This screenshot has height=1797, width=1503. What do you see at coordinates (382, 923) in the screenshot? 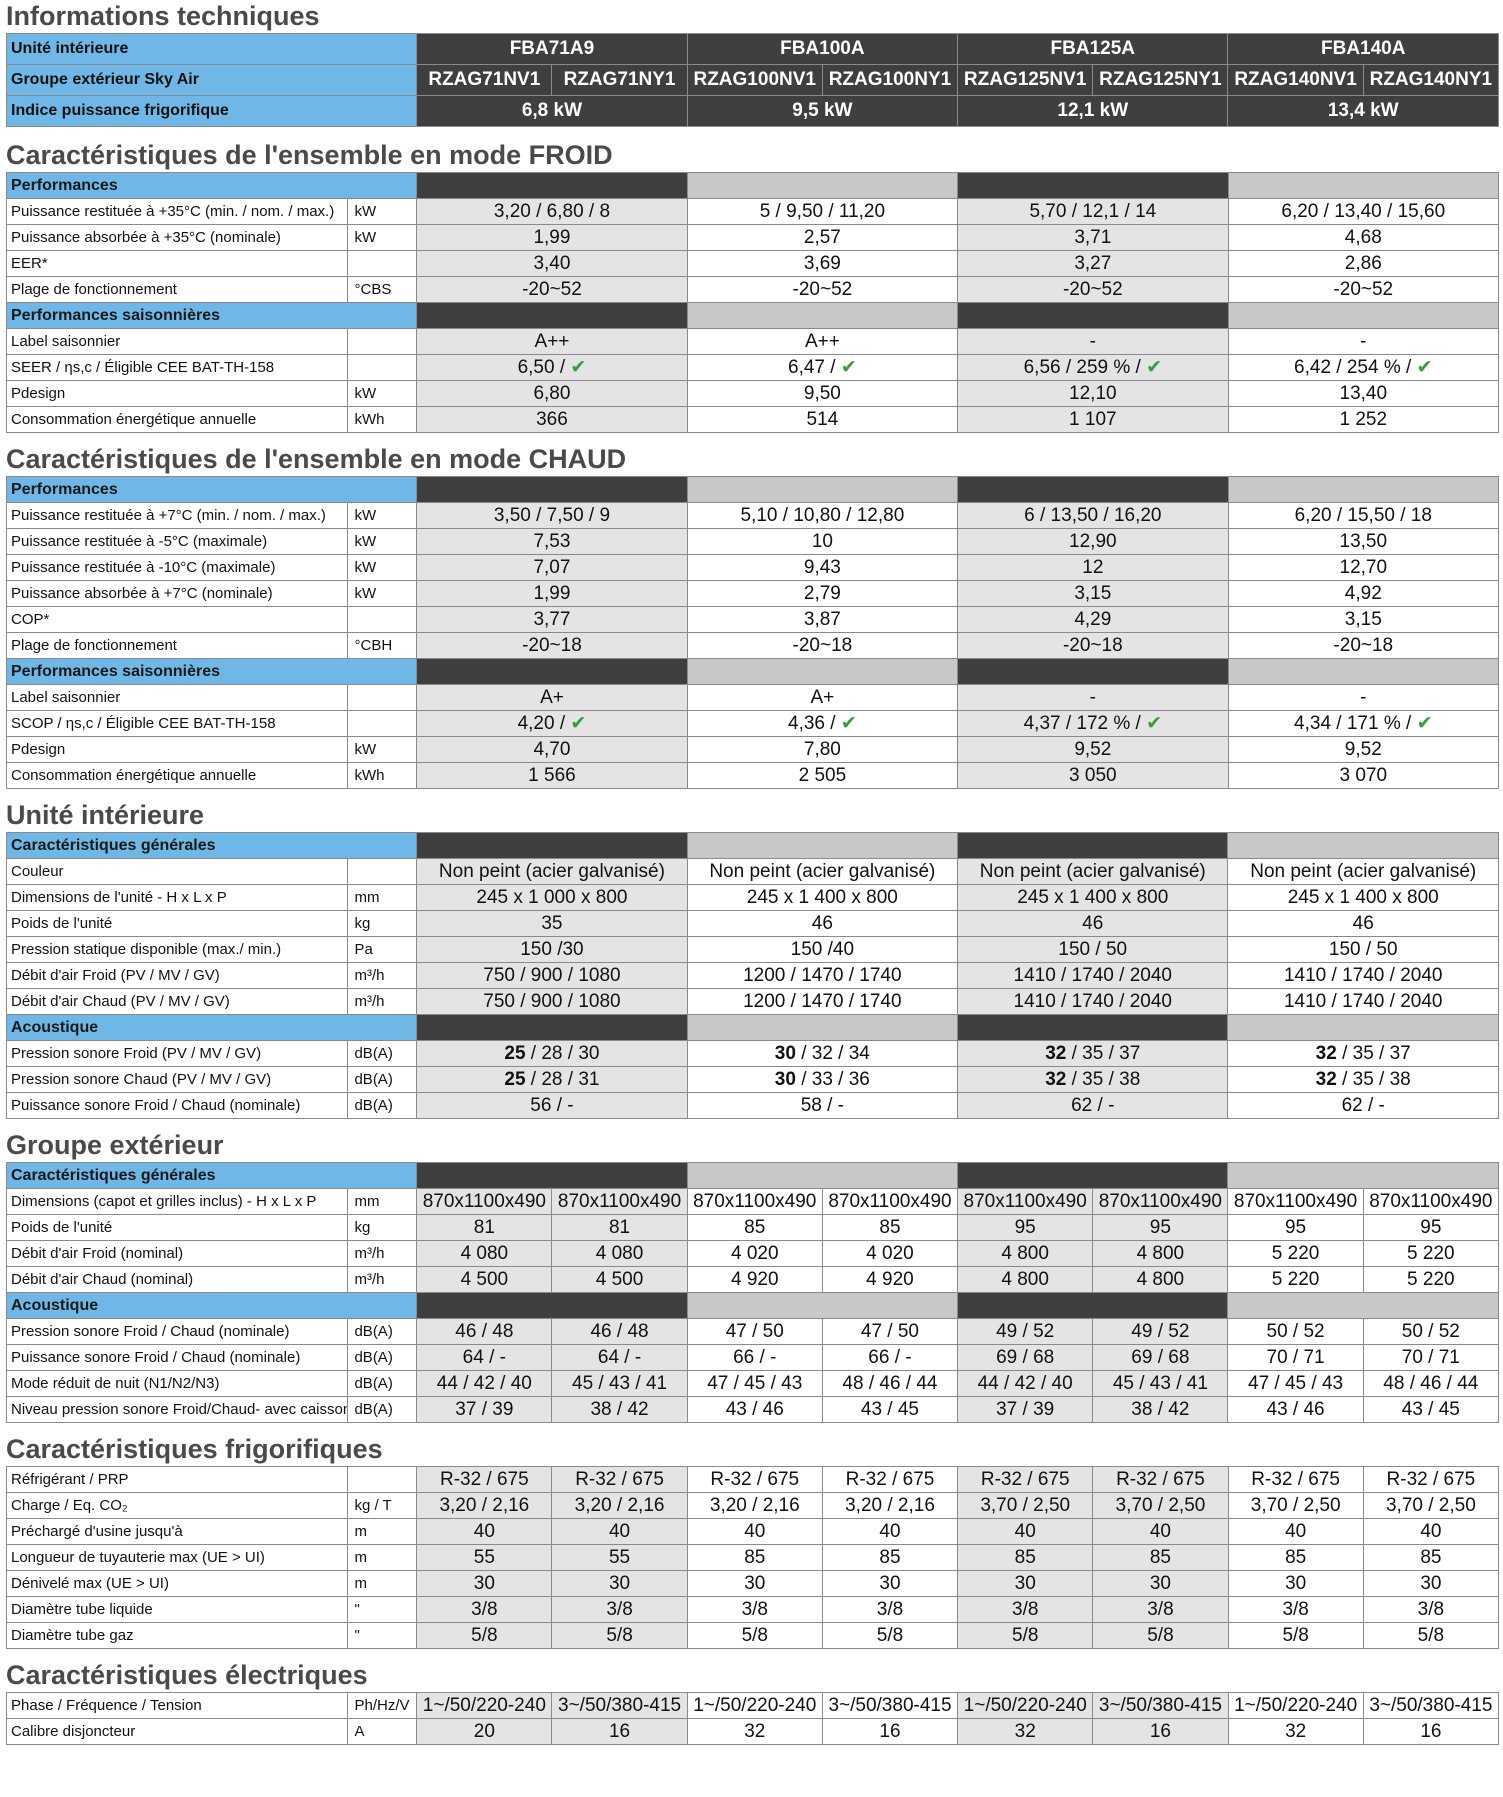
I see `row-unit: kg` at bounding box center [382, 923].